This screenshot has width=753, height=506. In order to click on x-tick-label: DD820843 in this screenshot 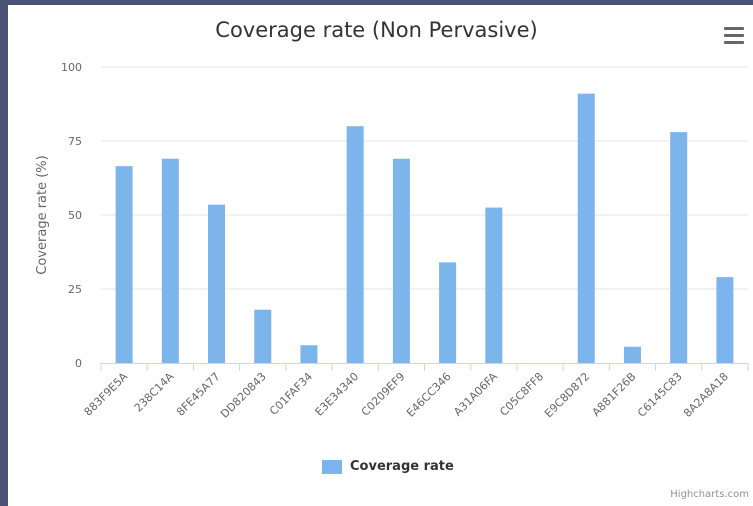, I will do `click(243, 395)`.